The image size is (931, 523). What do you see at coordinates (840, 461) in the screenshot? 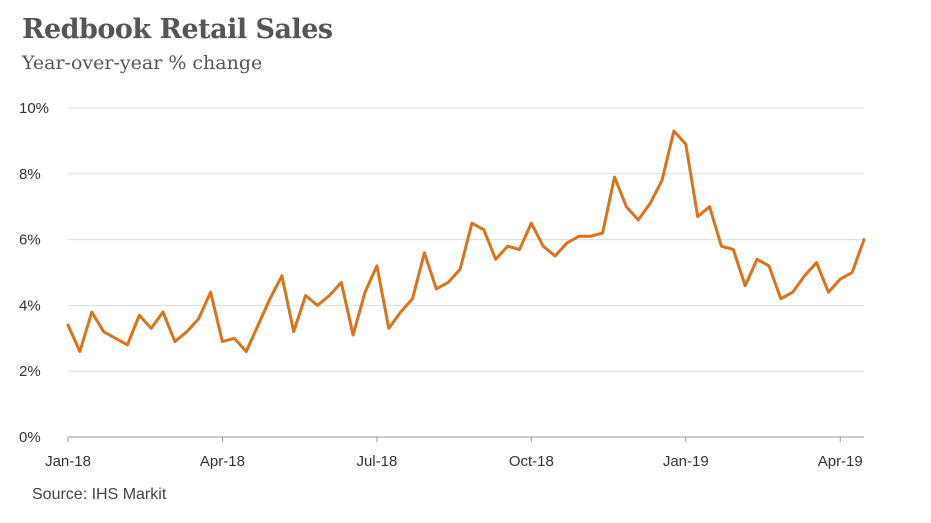
I see `x-tick-label: Apr-19` at bounding box center [840, 461].